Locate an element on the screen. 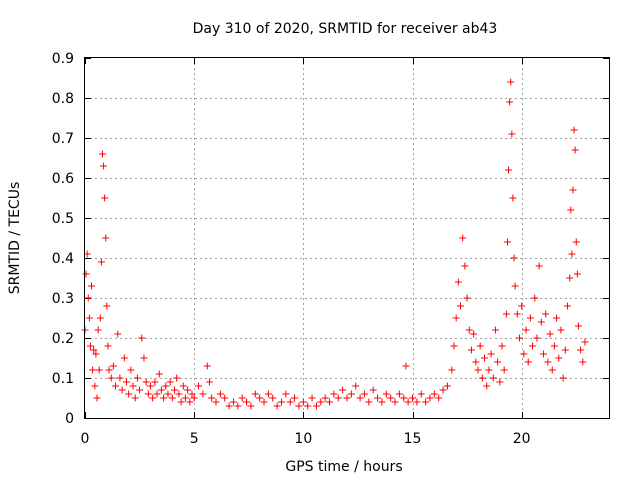 The height and width of the screenshot is (480, 640). x-axis-label: GPS time / hours is located at coordinates (343, 467).